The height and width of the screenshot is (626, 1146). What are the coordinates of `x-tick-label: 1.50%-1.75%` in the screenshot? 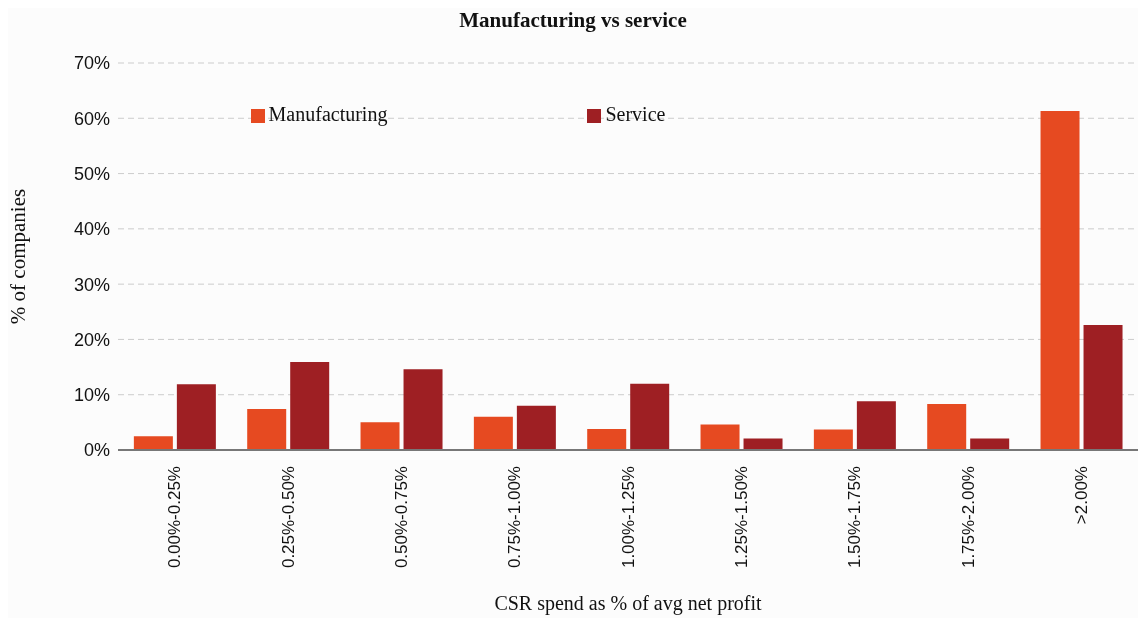 It's located at (855, 517).